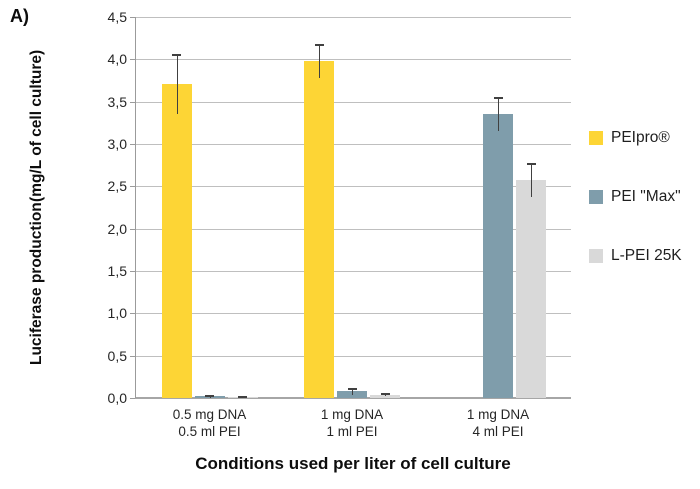 This screenshot has width=700, height=489. I want to click on y-axis-title-line1: Luciferase production, so click(36, 283).